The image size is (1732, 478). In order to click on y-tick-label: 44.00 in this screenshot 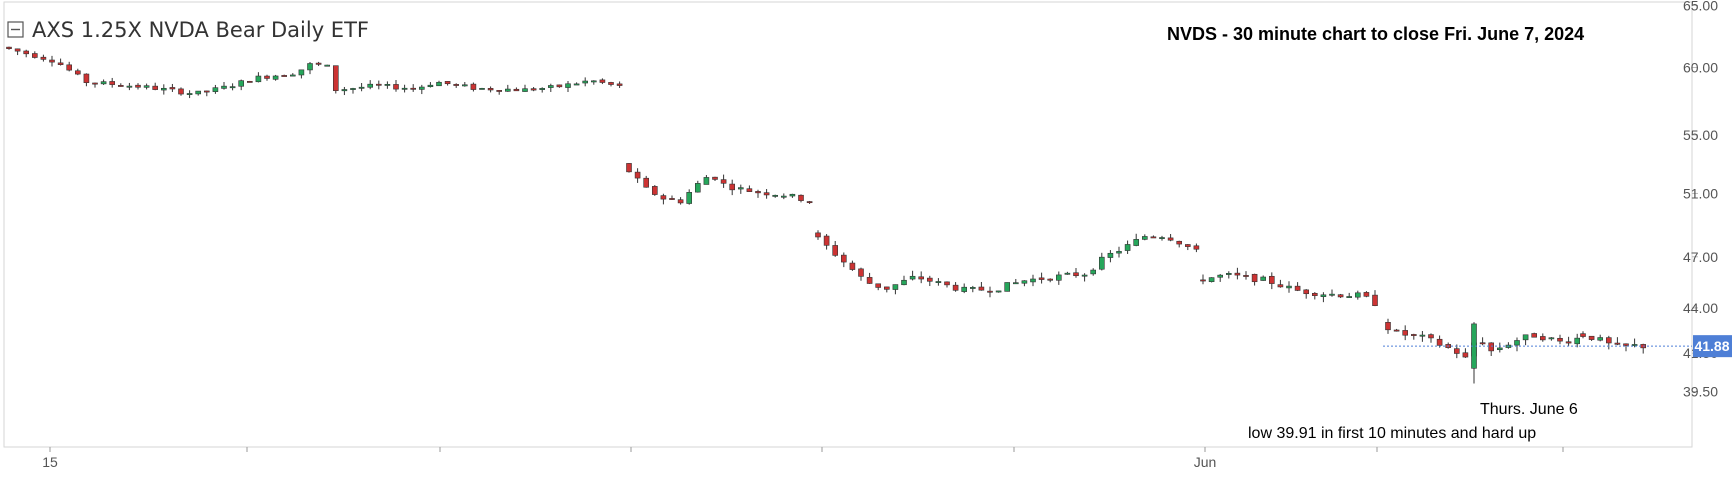, I will do `click(1700, 308)`.